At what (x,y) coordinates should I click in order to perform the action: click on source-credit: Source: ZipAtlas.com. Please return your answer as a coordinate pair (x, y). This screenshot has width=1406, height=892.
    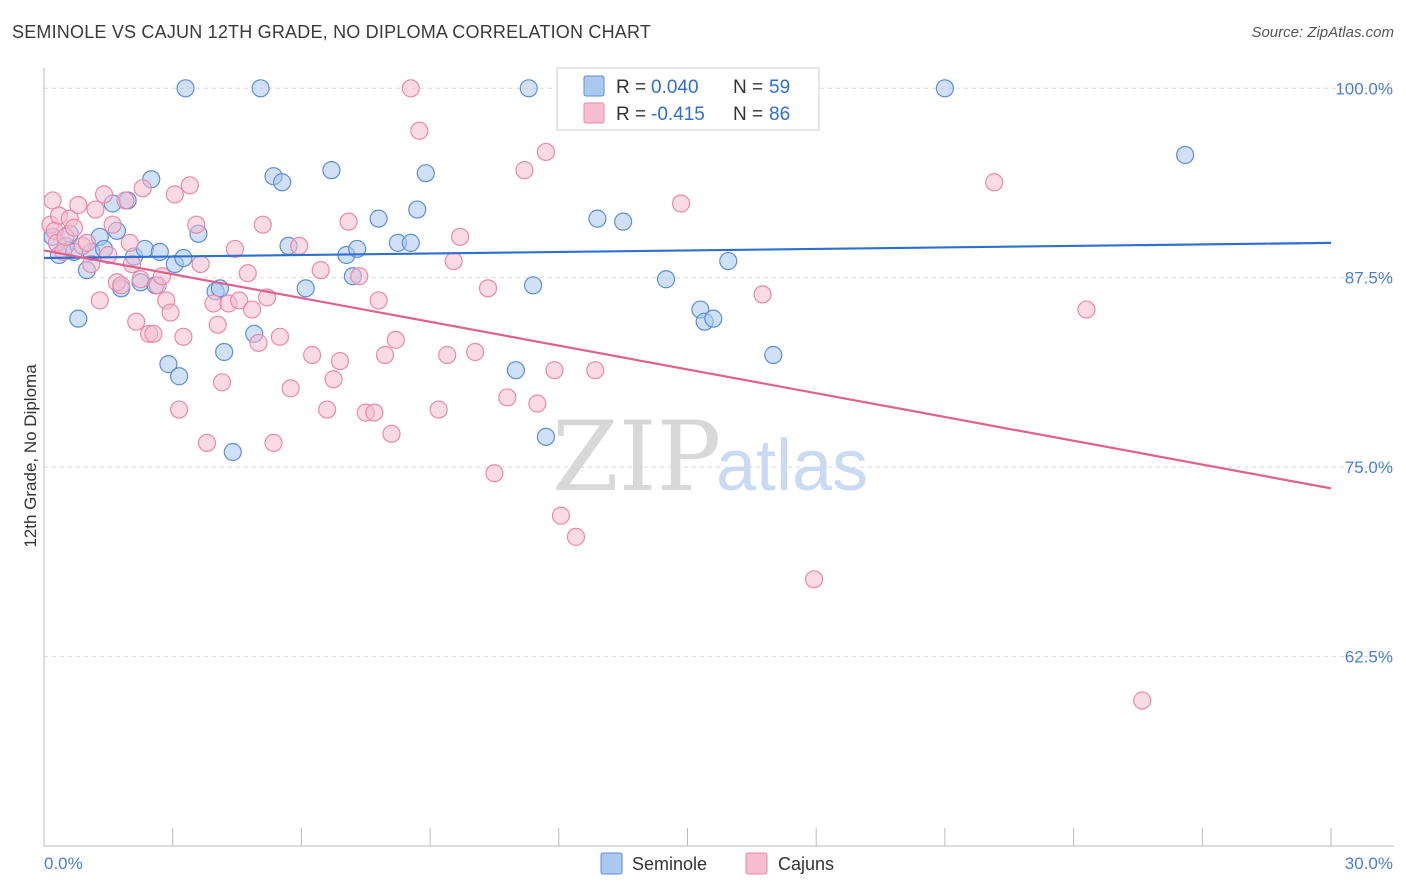
    Looking at the image, I should click on (1322, 32).